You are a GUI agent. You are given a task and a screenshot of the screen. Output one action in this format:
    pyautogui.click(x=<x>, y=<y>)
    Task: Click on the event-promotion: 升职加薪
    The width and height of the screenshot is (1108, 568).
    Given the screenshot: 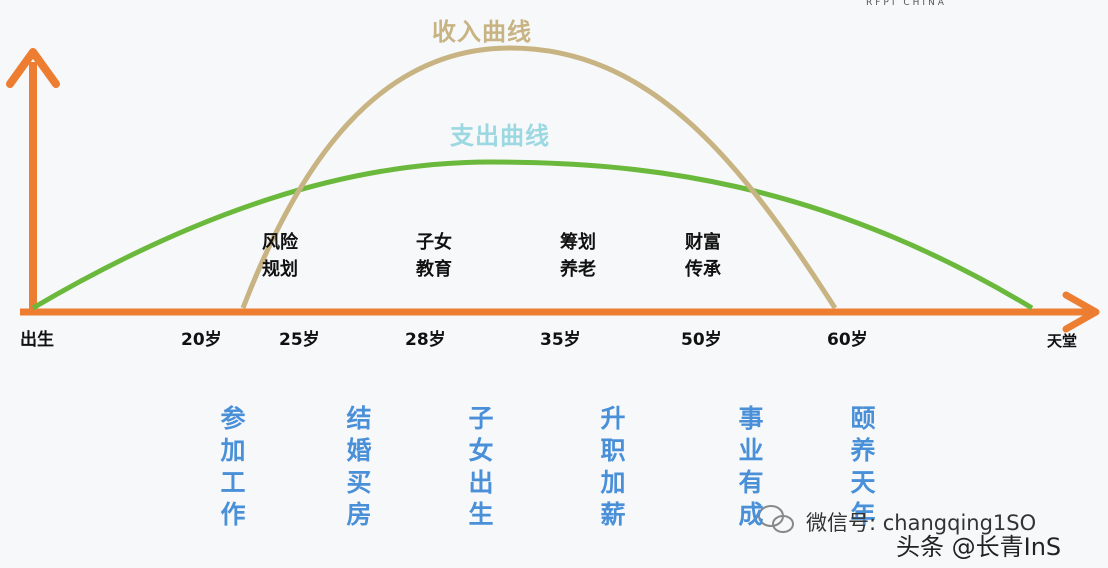 What is the action you would take?
    pyautogui.click(x=613, y=466)
    